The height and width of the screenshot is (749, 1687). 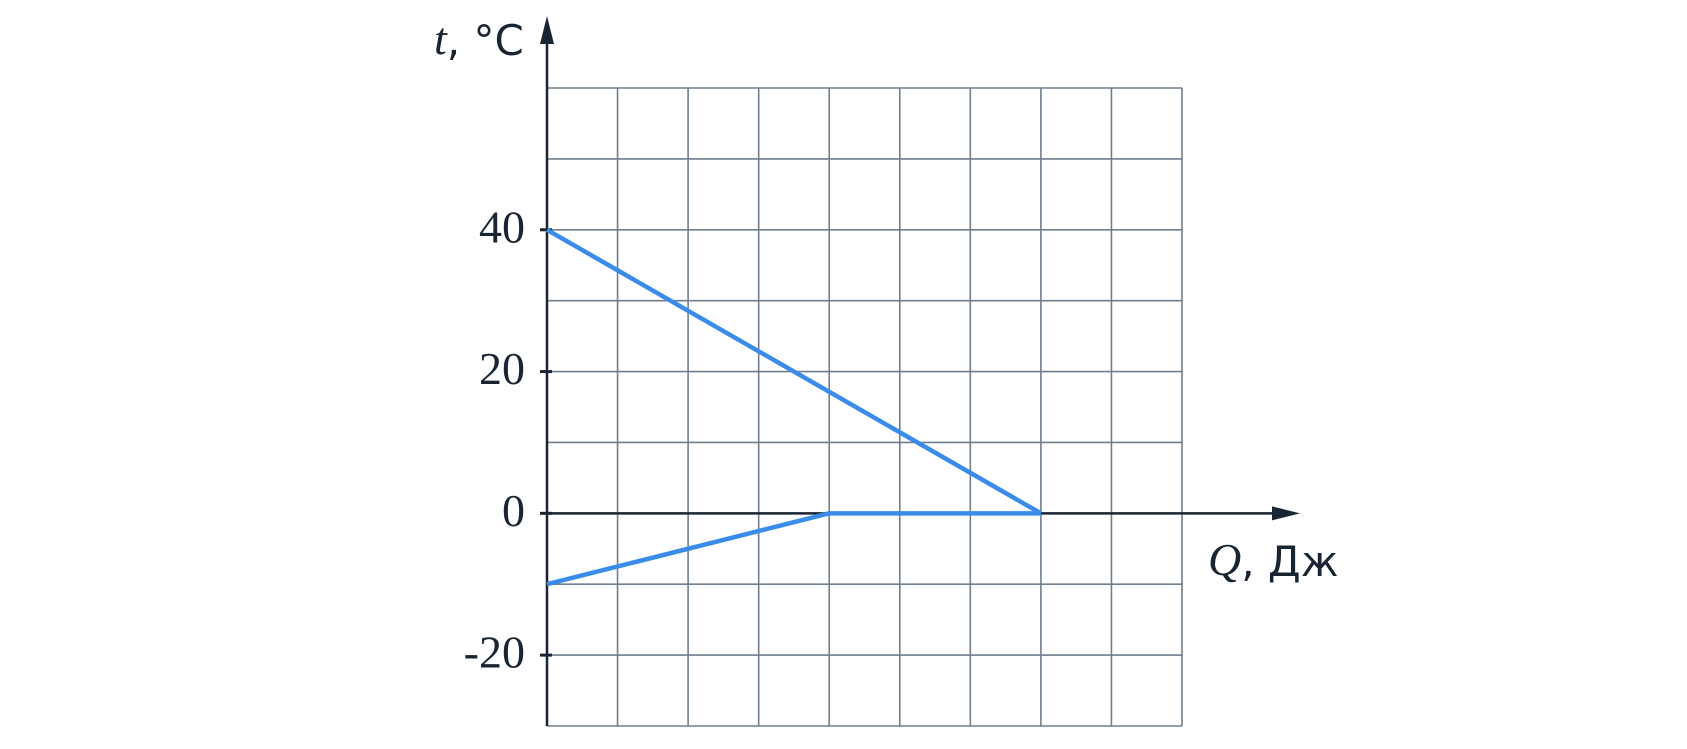 I want to click on y-axis-symbol: t, so click(x=441, y=38).